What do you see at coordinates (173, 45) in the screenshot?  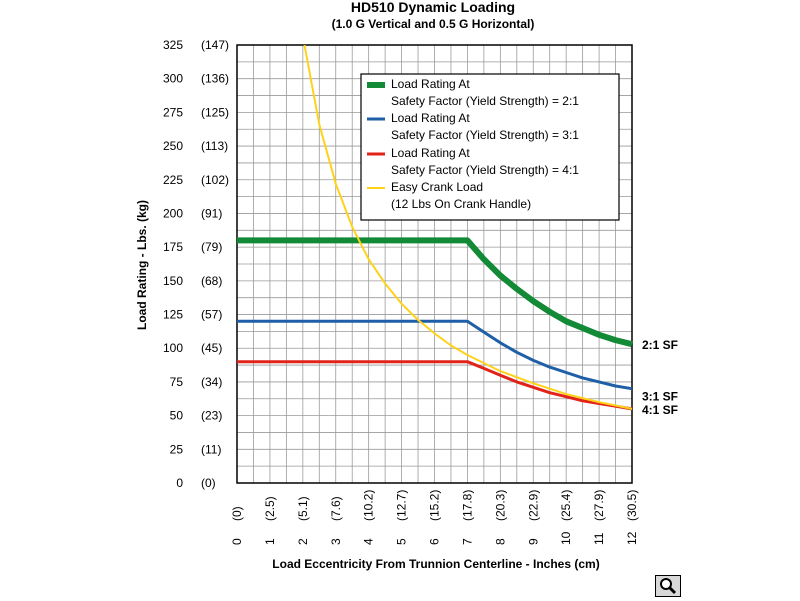 I see `y-tick-label: 325` at bounding box center [173, 45].